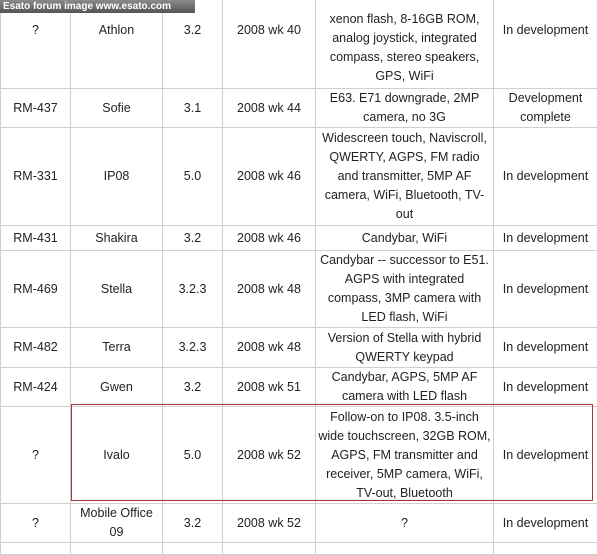  I want to click on release-date: 2008 wk 51, so click(269, 387).